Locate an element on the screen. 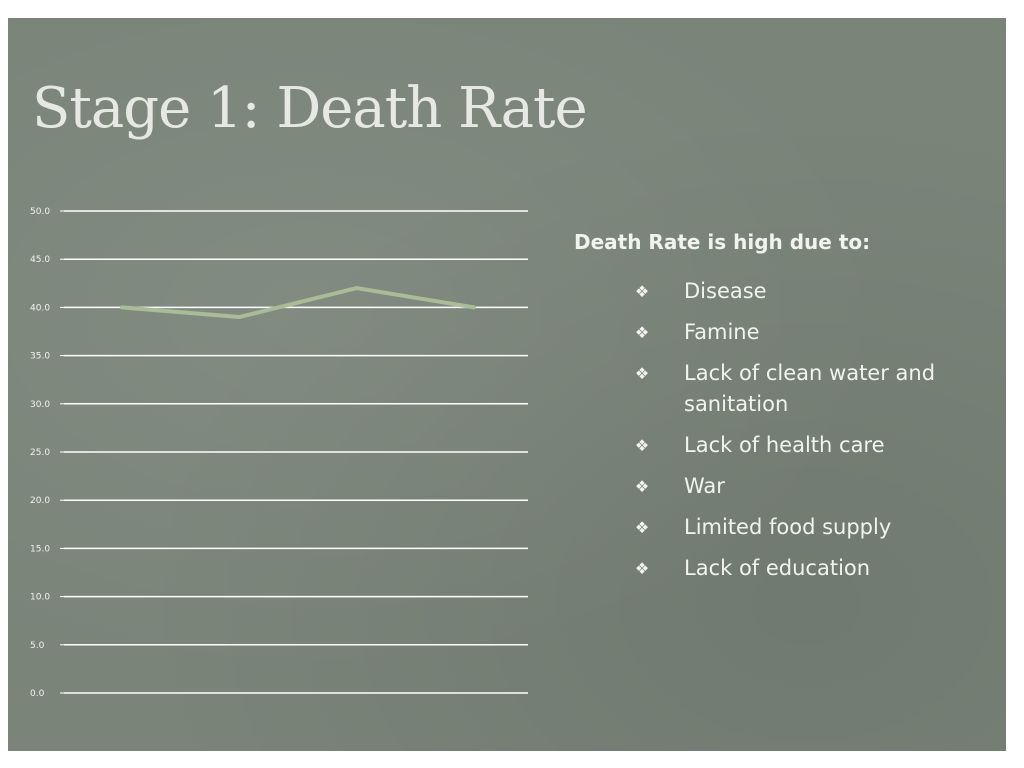 The width and height of the screenshot is (1024, 768). y-tick-label: 10.0 is located at coordinates (40, 598).